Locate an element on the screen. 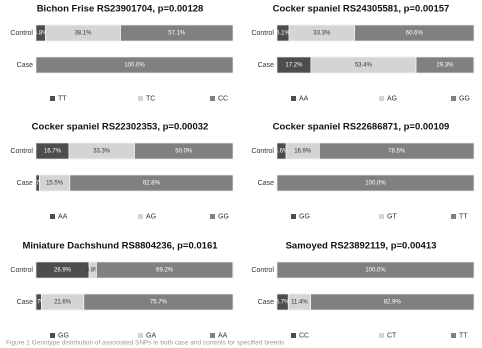  chart-title: Samoyed RS23892119, p=0.00413 is located at coordinates (361, 246).